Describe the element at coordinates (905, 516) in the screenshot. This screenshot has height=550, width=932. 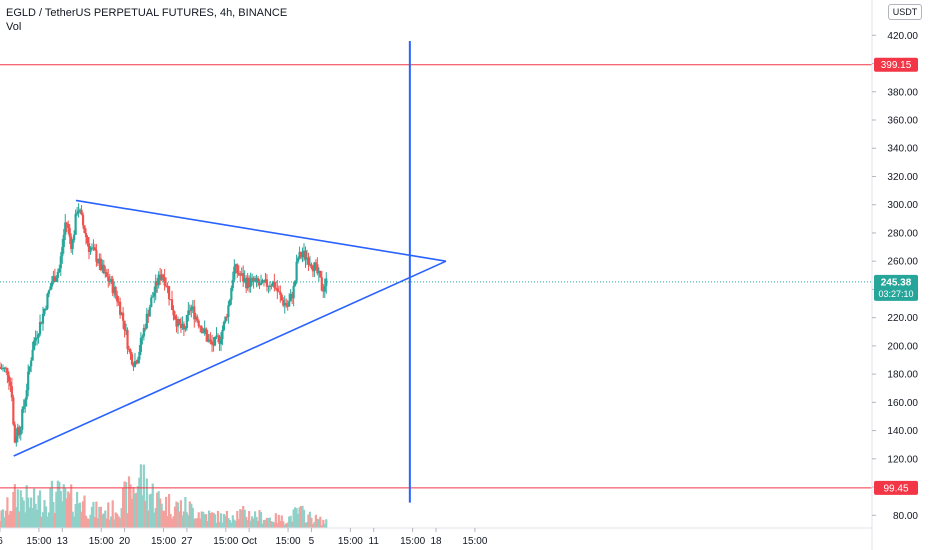
I see `price-tick-label: 80.00` at that location.